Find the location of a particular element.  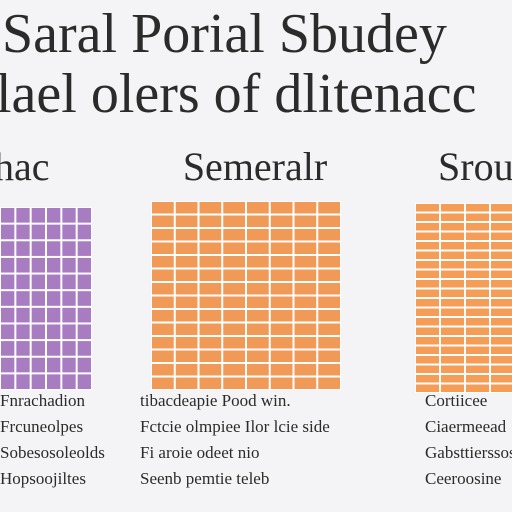

panel-heading: hac is located at coordinates (25, 166).